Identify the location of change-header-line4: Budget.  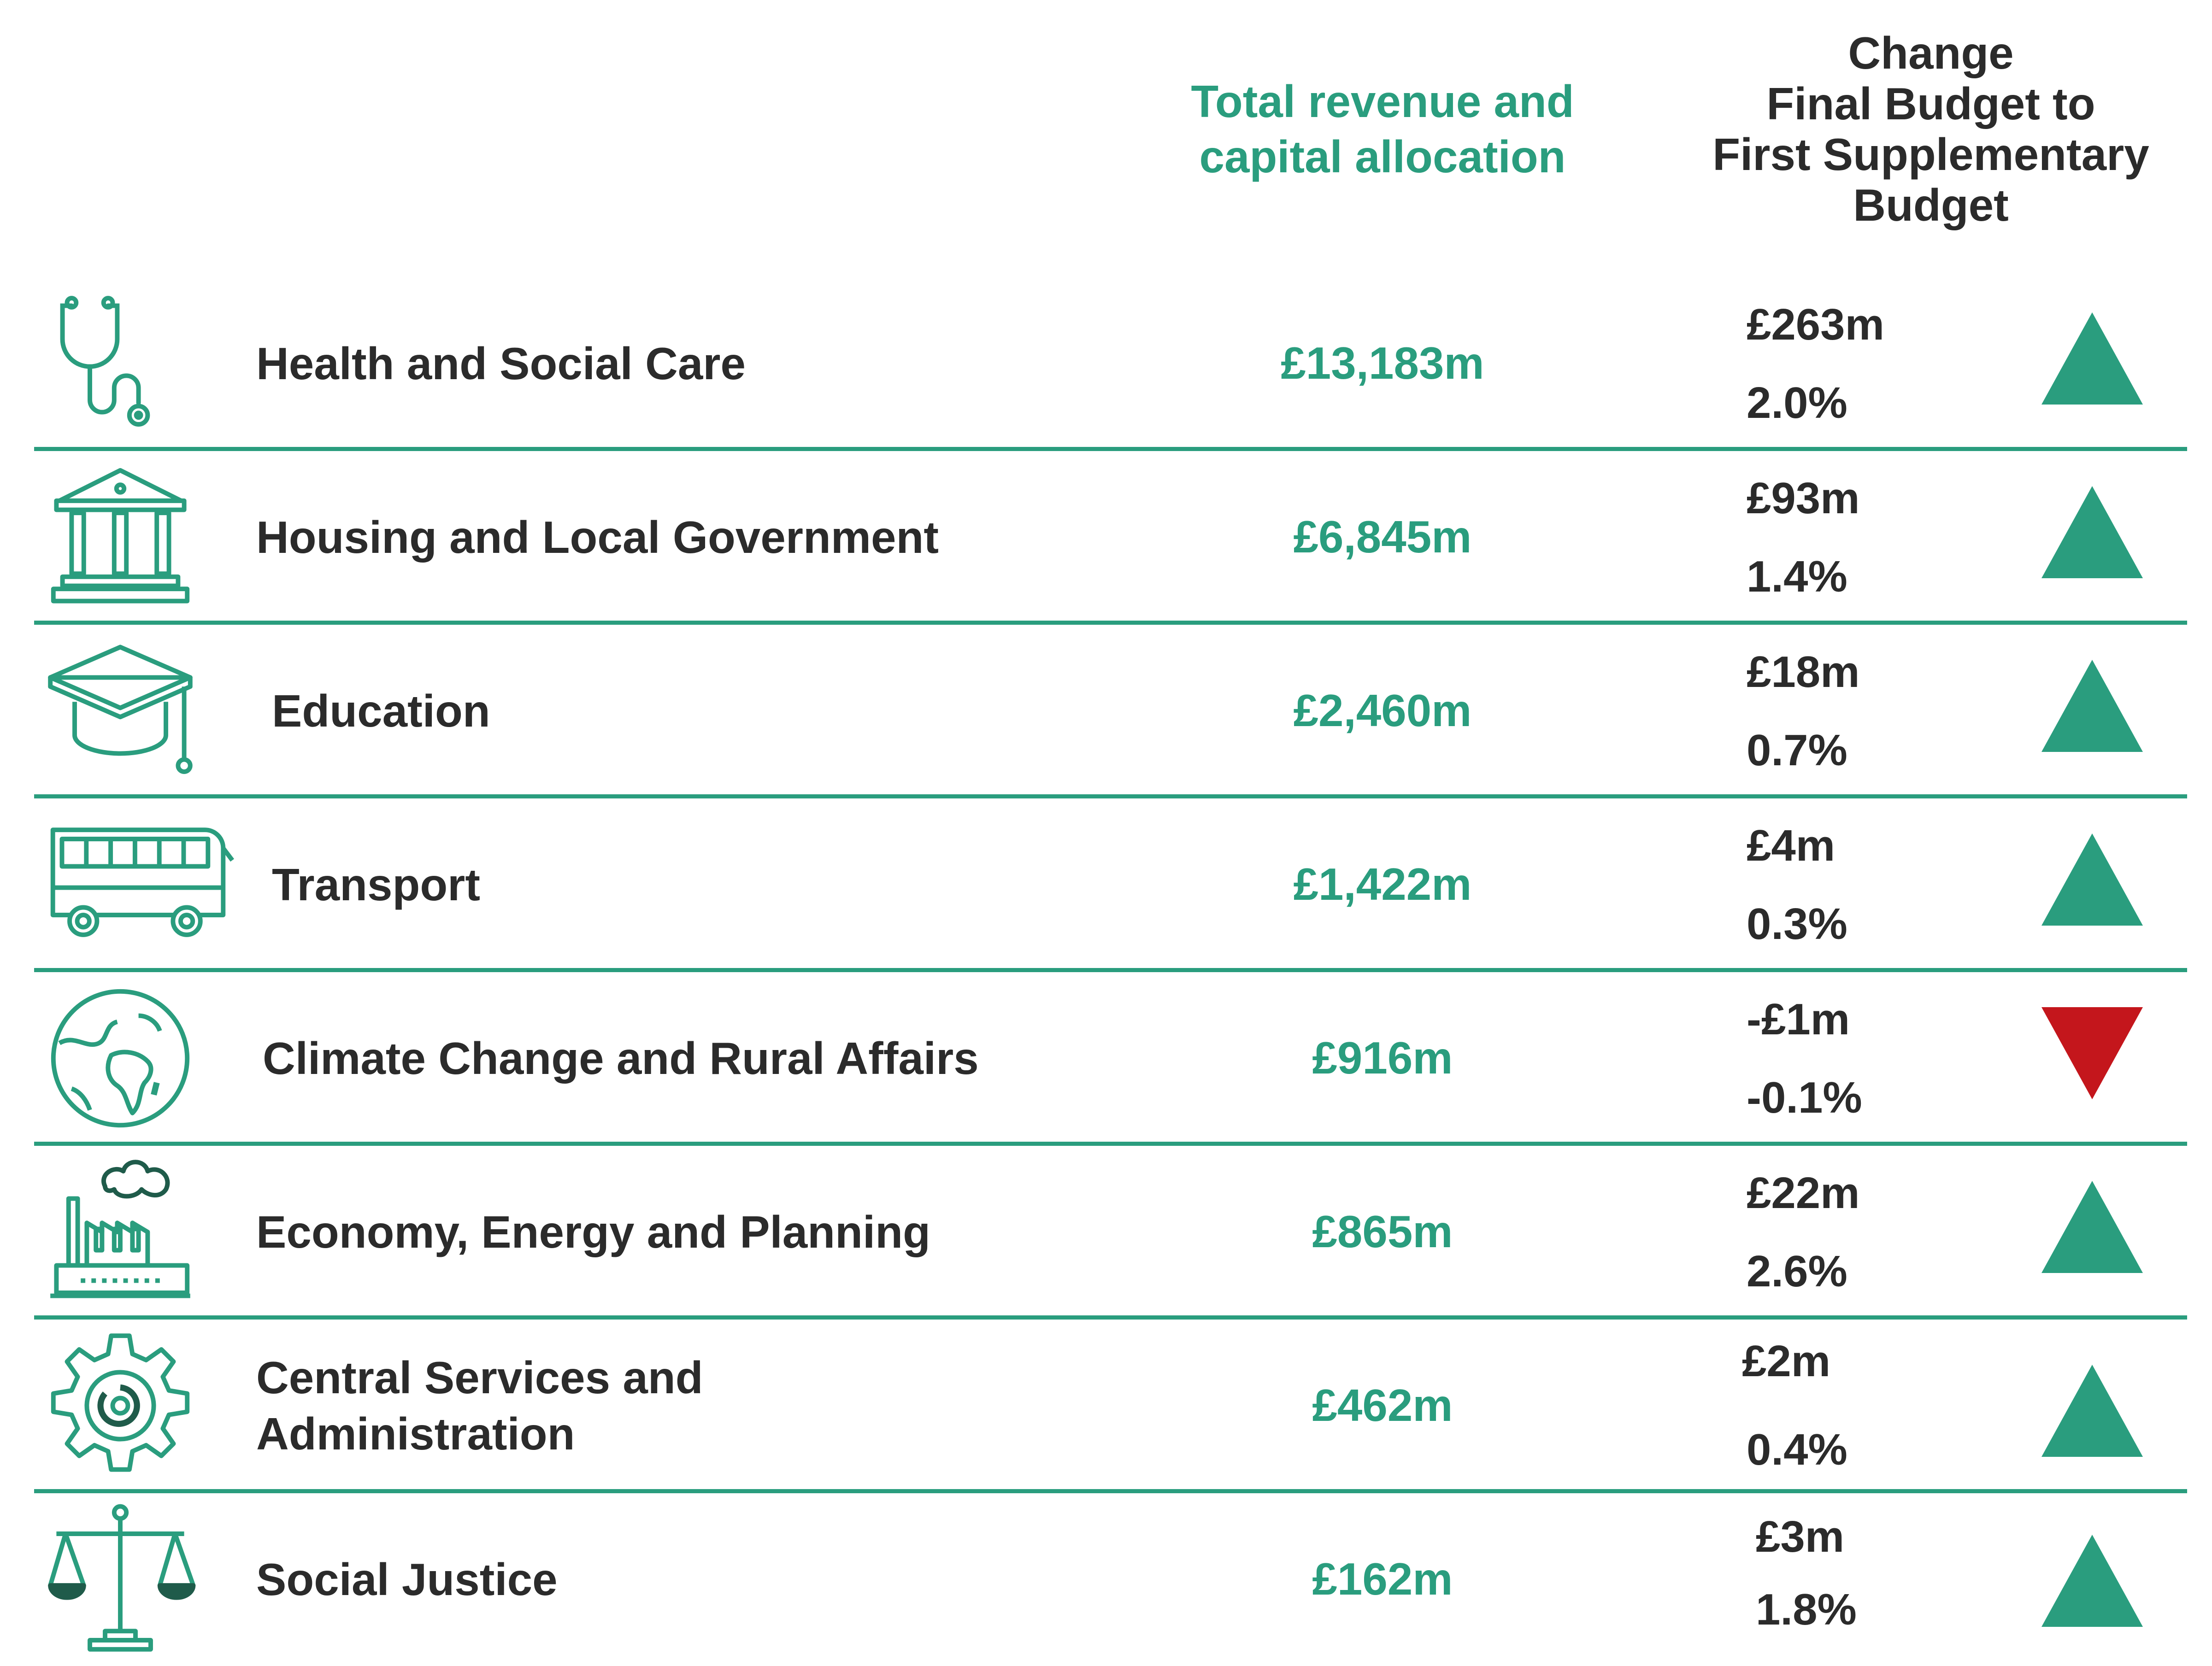
(1931, 205).